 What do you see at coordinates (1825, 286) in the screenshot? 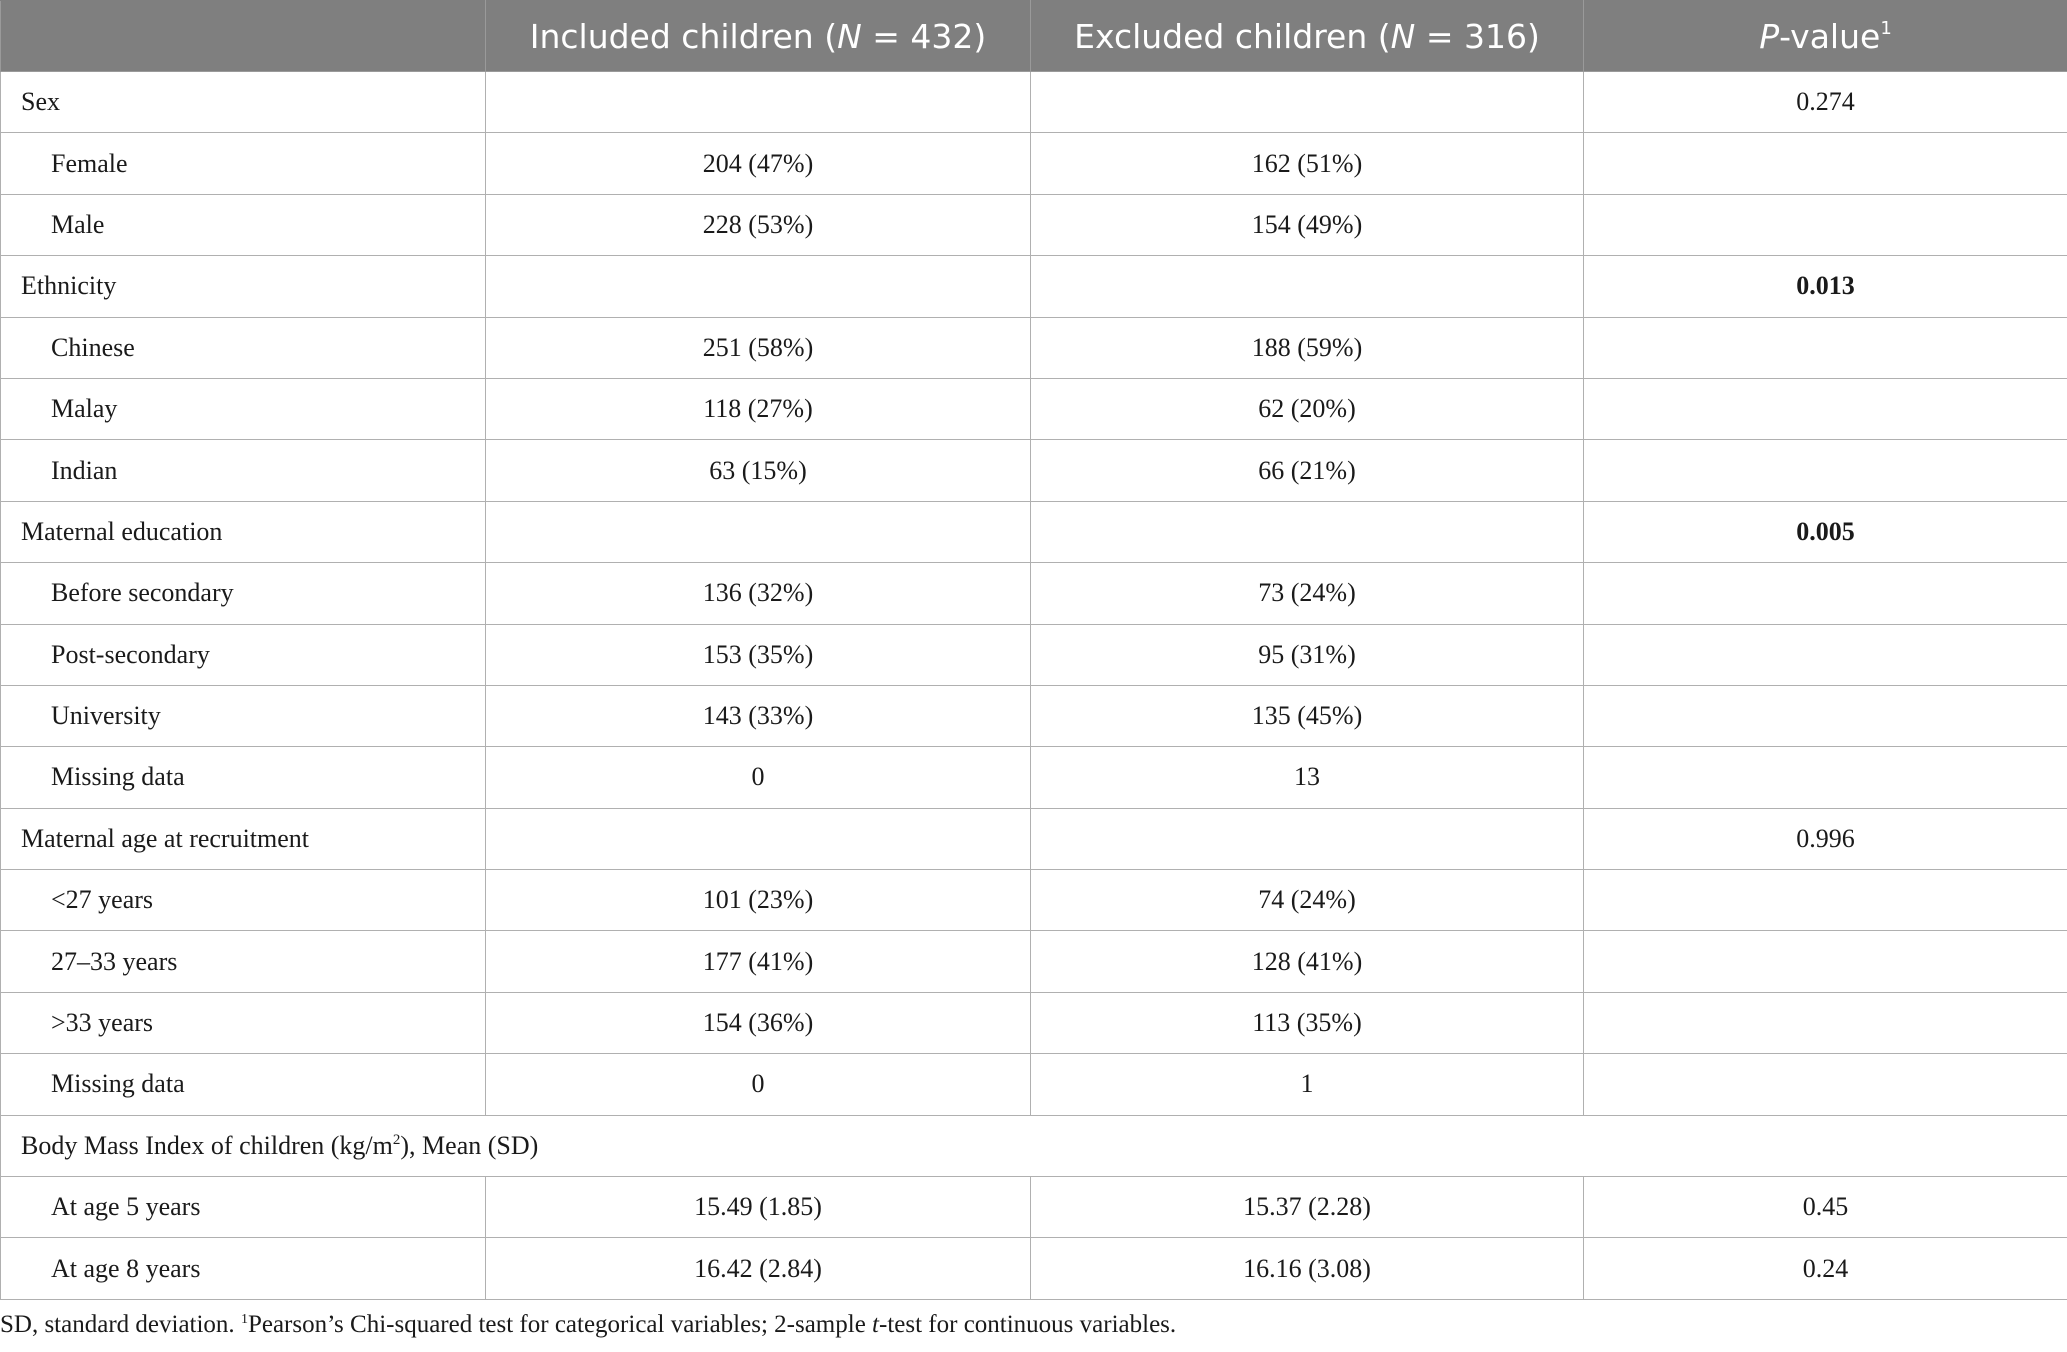
I see `cell-p-value: 0.013` at bounding box center [1825, 286].